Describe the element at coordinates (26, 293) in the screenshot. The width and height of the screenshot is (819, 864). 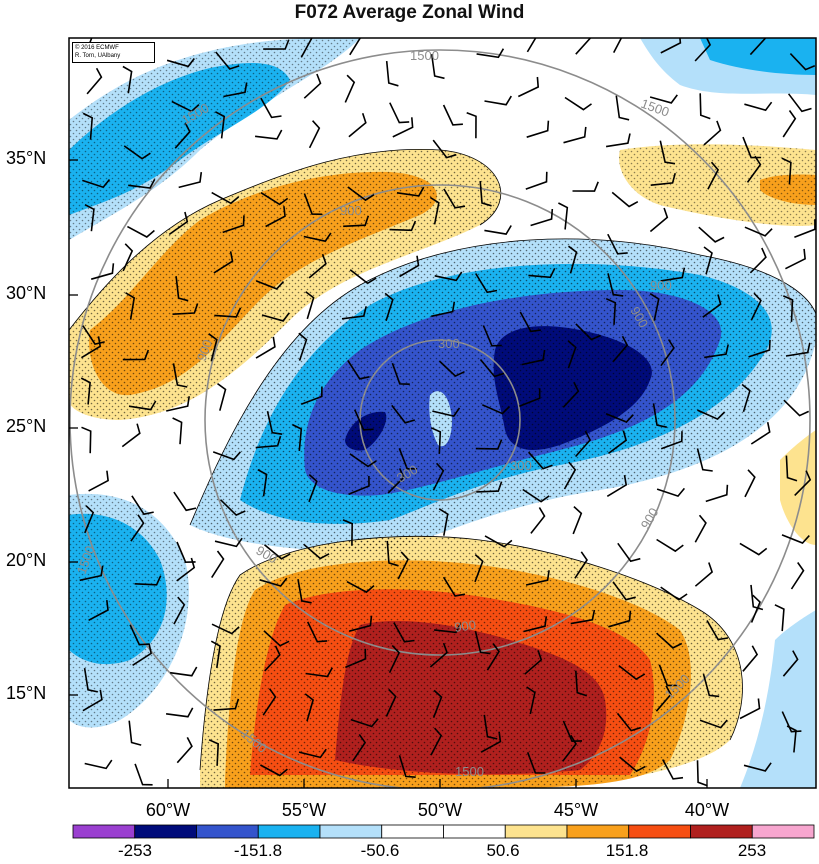
I see `lat-label-30n: 30°N` at that location.